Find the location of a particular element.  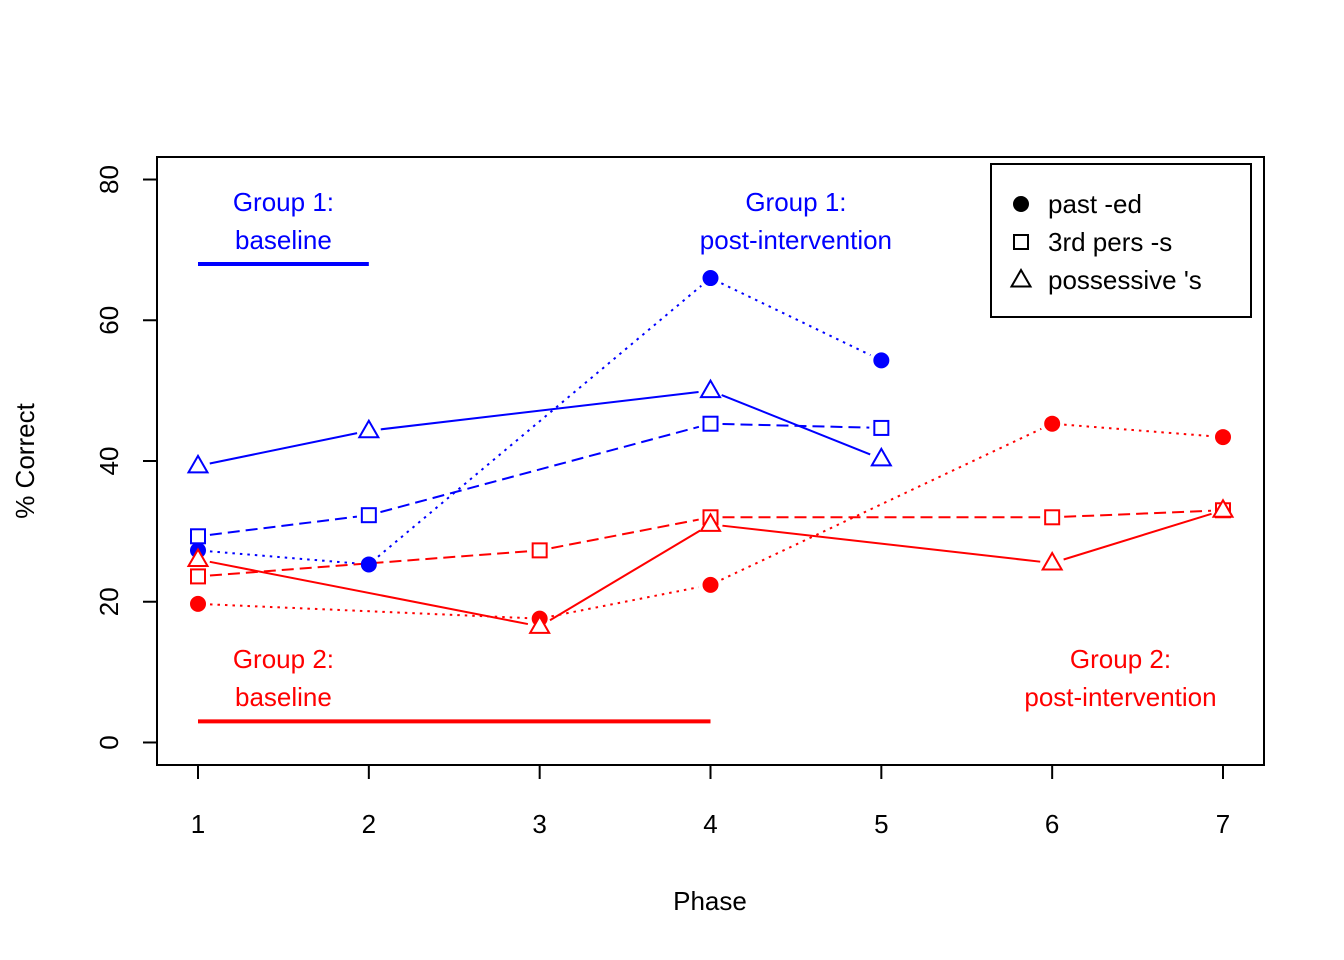

group2-baseline-annotation: Group 2: baseline is located at coordinates (283, 678).